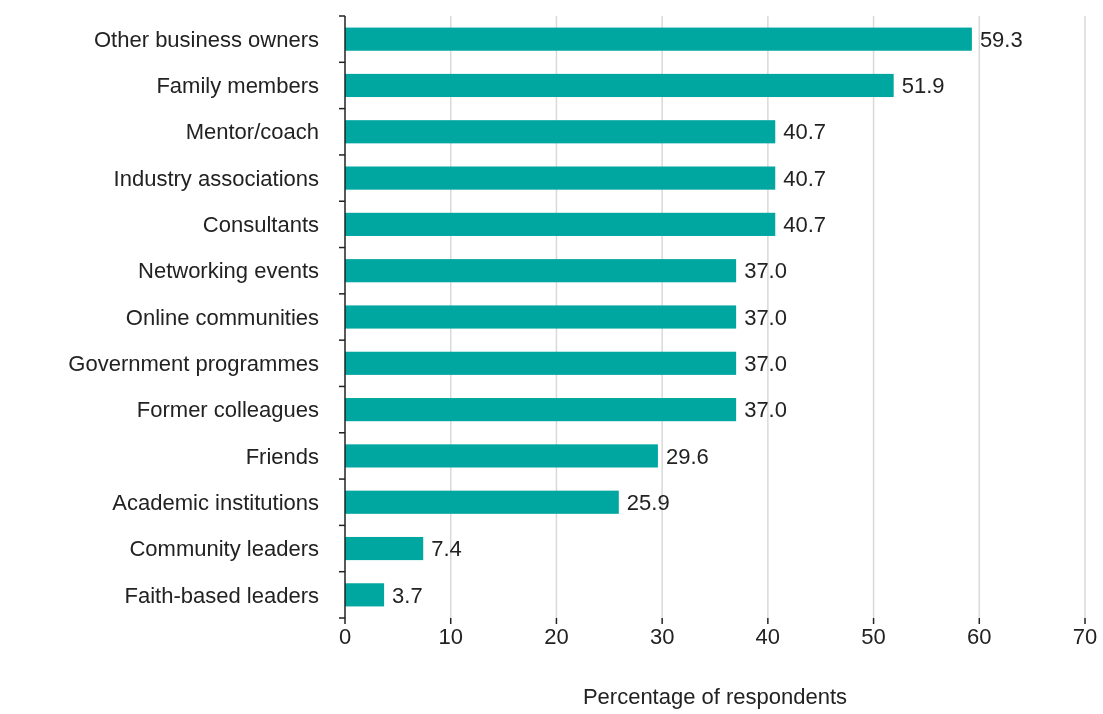  What do you see at coordinates (237, 86) in the screenshot?
I see `y-tick-label: Family members` at bounding box center [237, 86].